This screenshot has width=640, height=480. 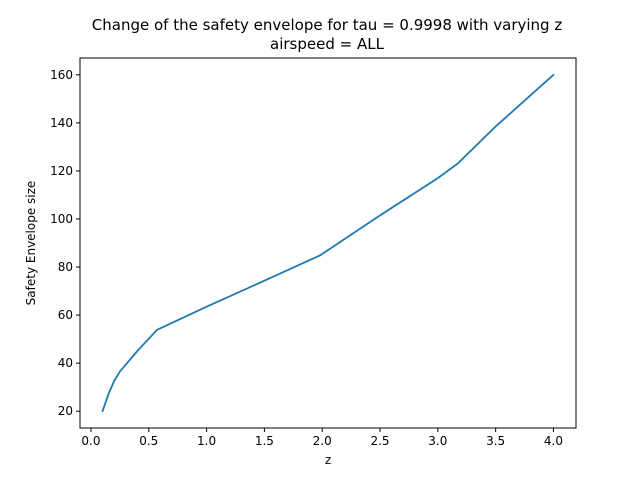 I want to click on y-tick-label: 100, so click(x=61, y=219).